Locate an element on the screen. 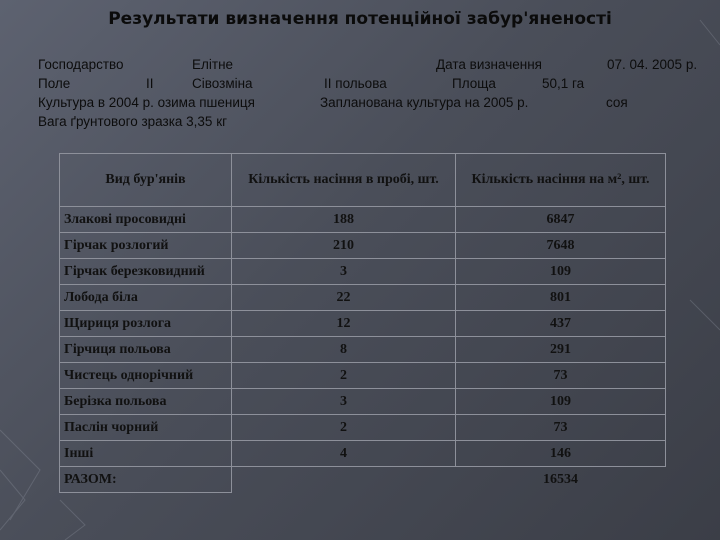 Image resolution: width=720 pixels, height=540 pixels. header-seeds-per-m2: Кількість насіння на м², шт. is located at coordinates (560, 180).